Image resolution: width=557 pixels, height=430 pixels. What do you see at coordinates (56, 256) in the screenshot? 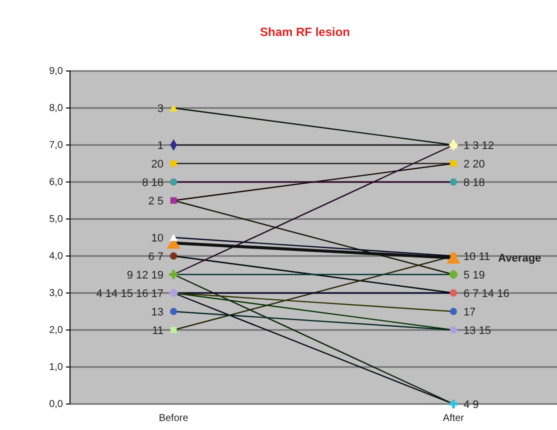
I see `y-tick-label: 4,0` at bounding box center [56, 256].